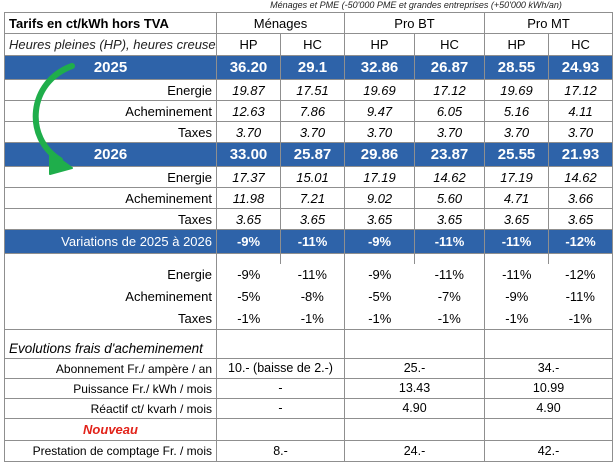  I want to click on fee-value-pro-bt: 25.-, so click(415, 368).